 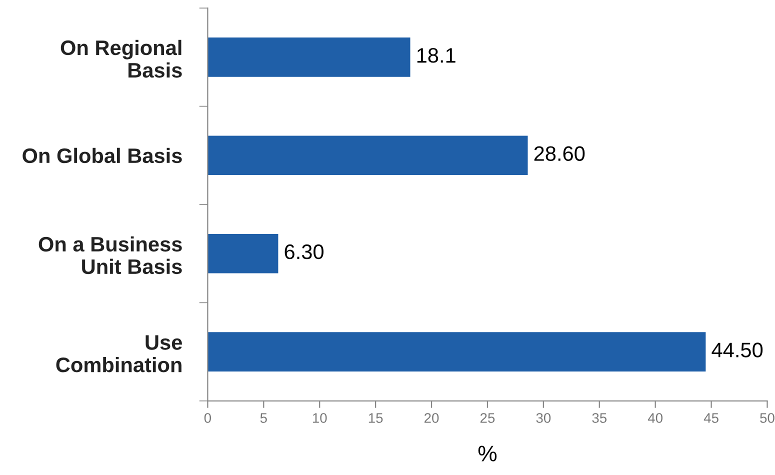 What do you see at coordinates (767, 418) in the screenshot?
I see `x-tick-label: 50` at bounding box center [767, 418].